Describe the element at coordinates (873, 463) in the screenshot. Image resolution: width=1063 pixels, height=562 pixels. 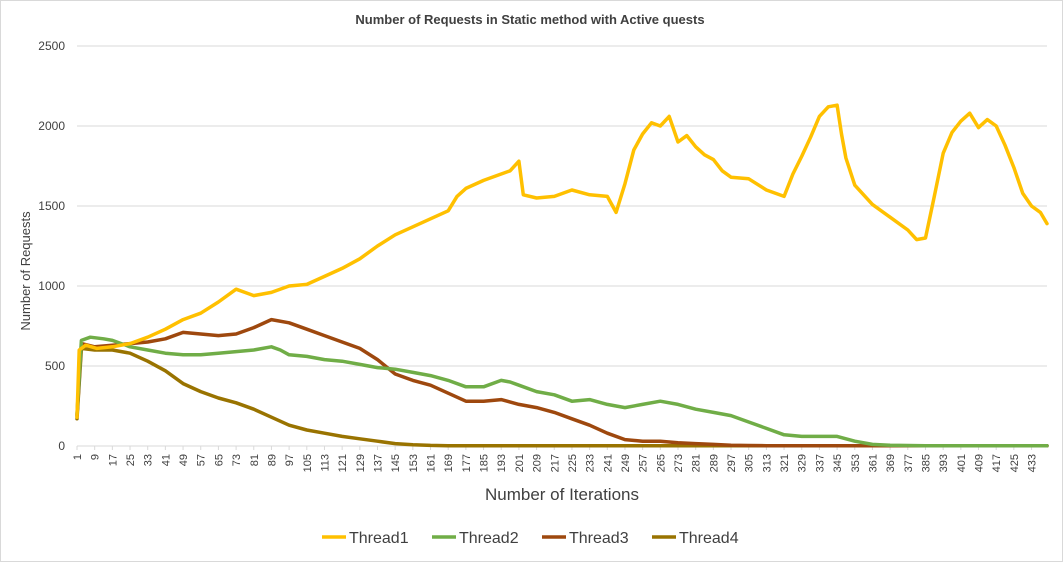
I see `x-tick-label: 361` at that location.